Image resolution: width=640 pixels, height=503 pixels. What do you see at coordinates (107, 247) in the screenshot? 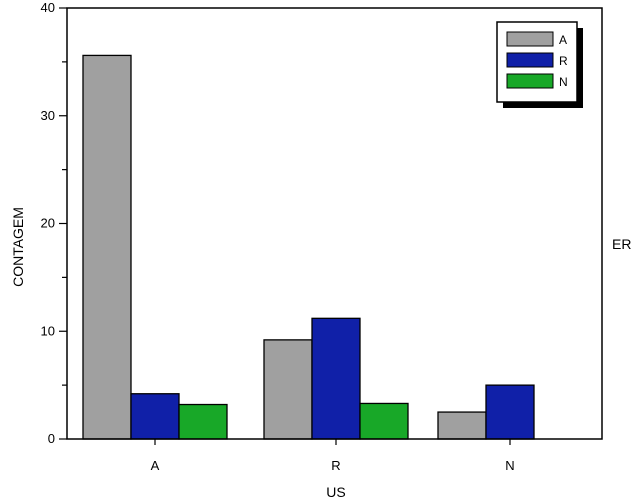
I see `bar-a-a` at bounding box center [107, 247].